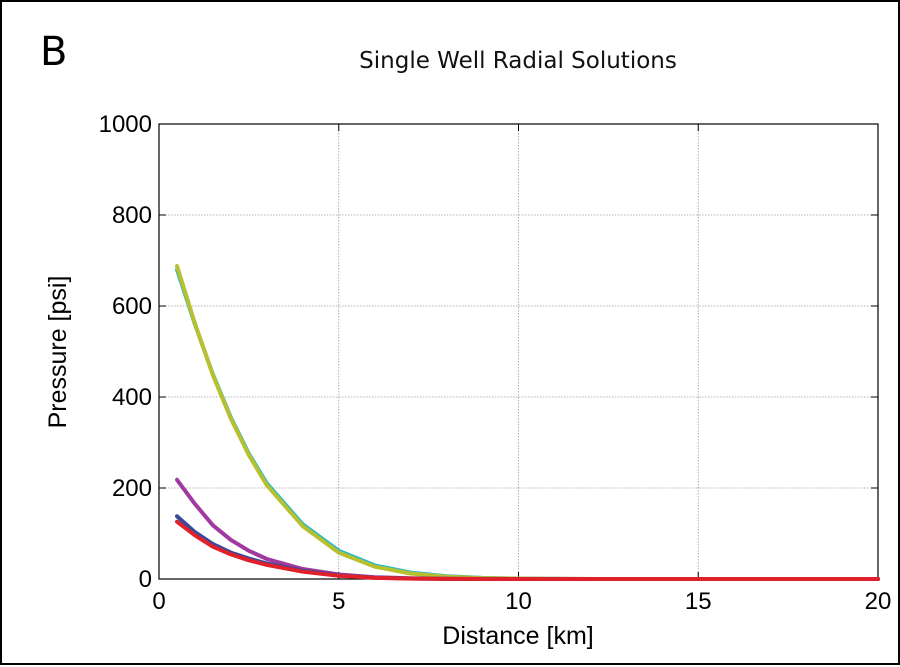  What do you see at coordinates (132, 215) in the screenshot?
I see `y-tick-label: 800` at bounding box center [132, 215].